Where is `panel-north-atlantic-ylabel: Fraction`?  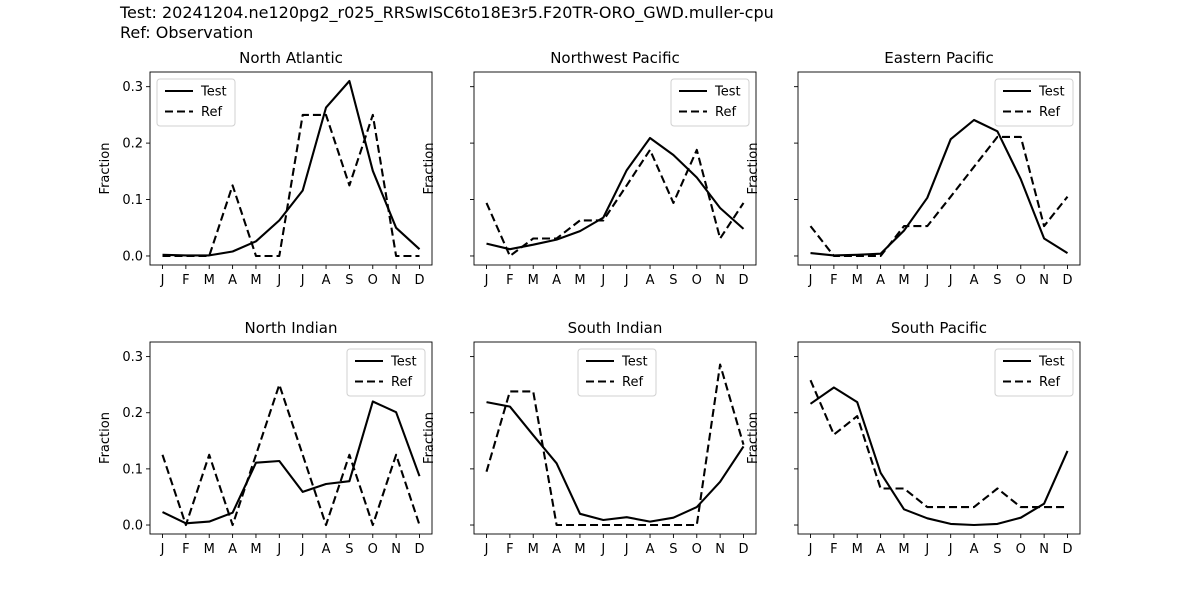 panel-north-atlantic-ylabel: Fraction is located at coordinates (105, 169).